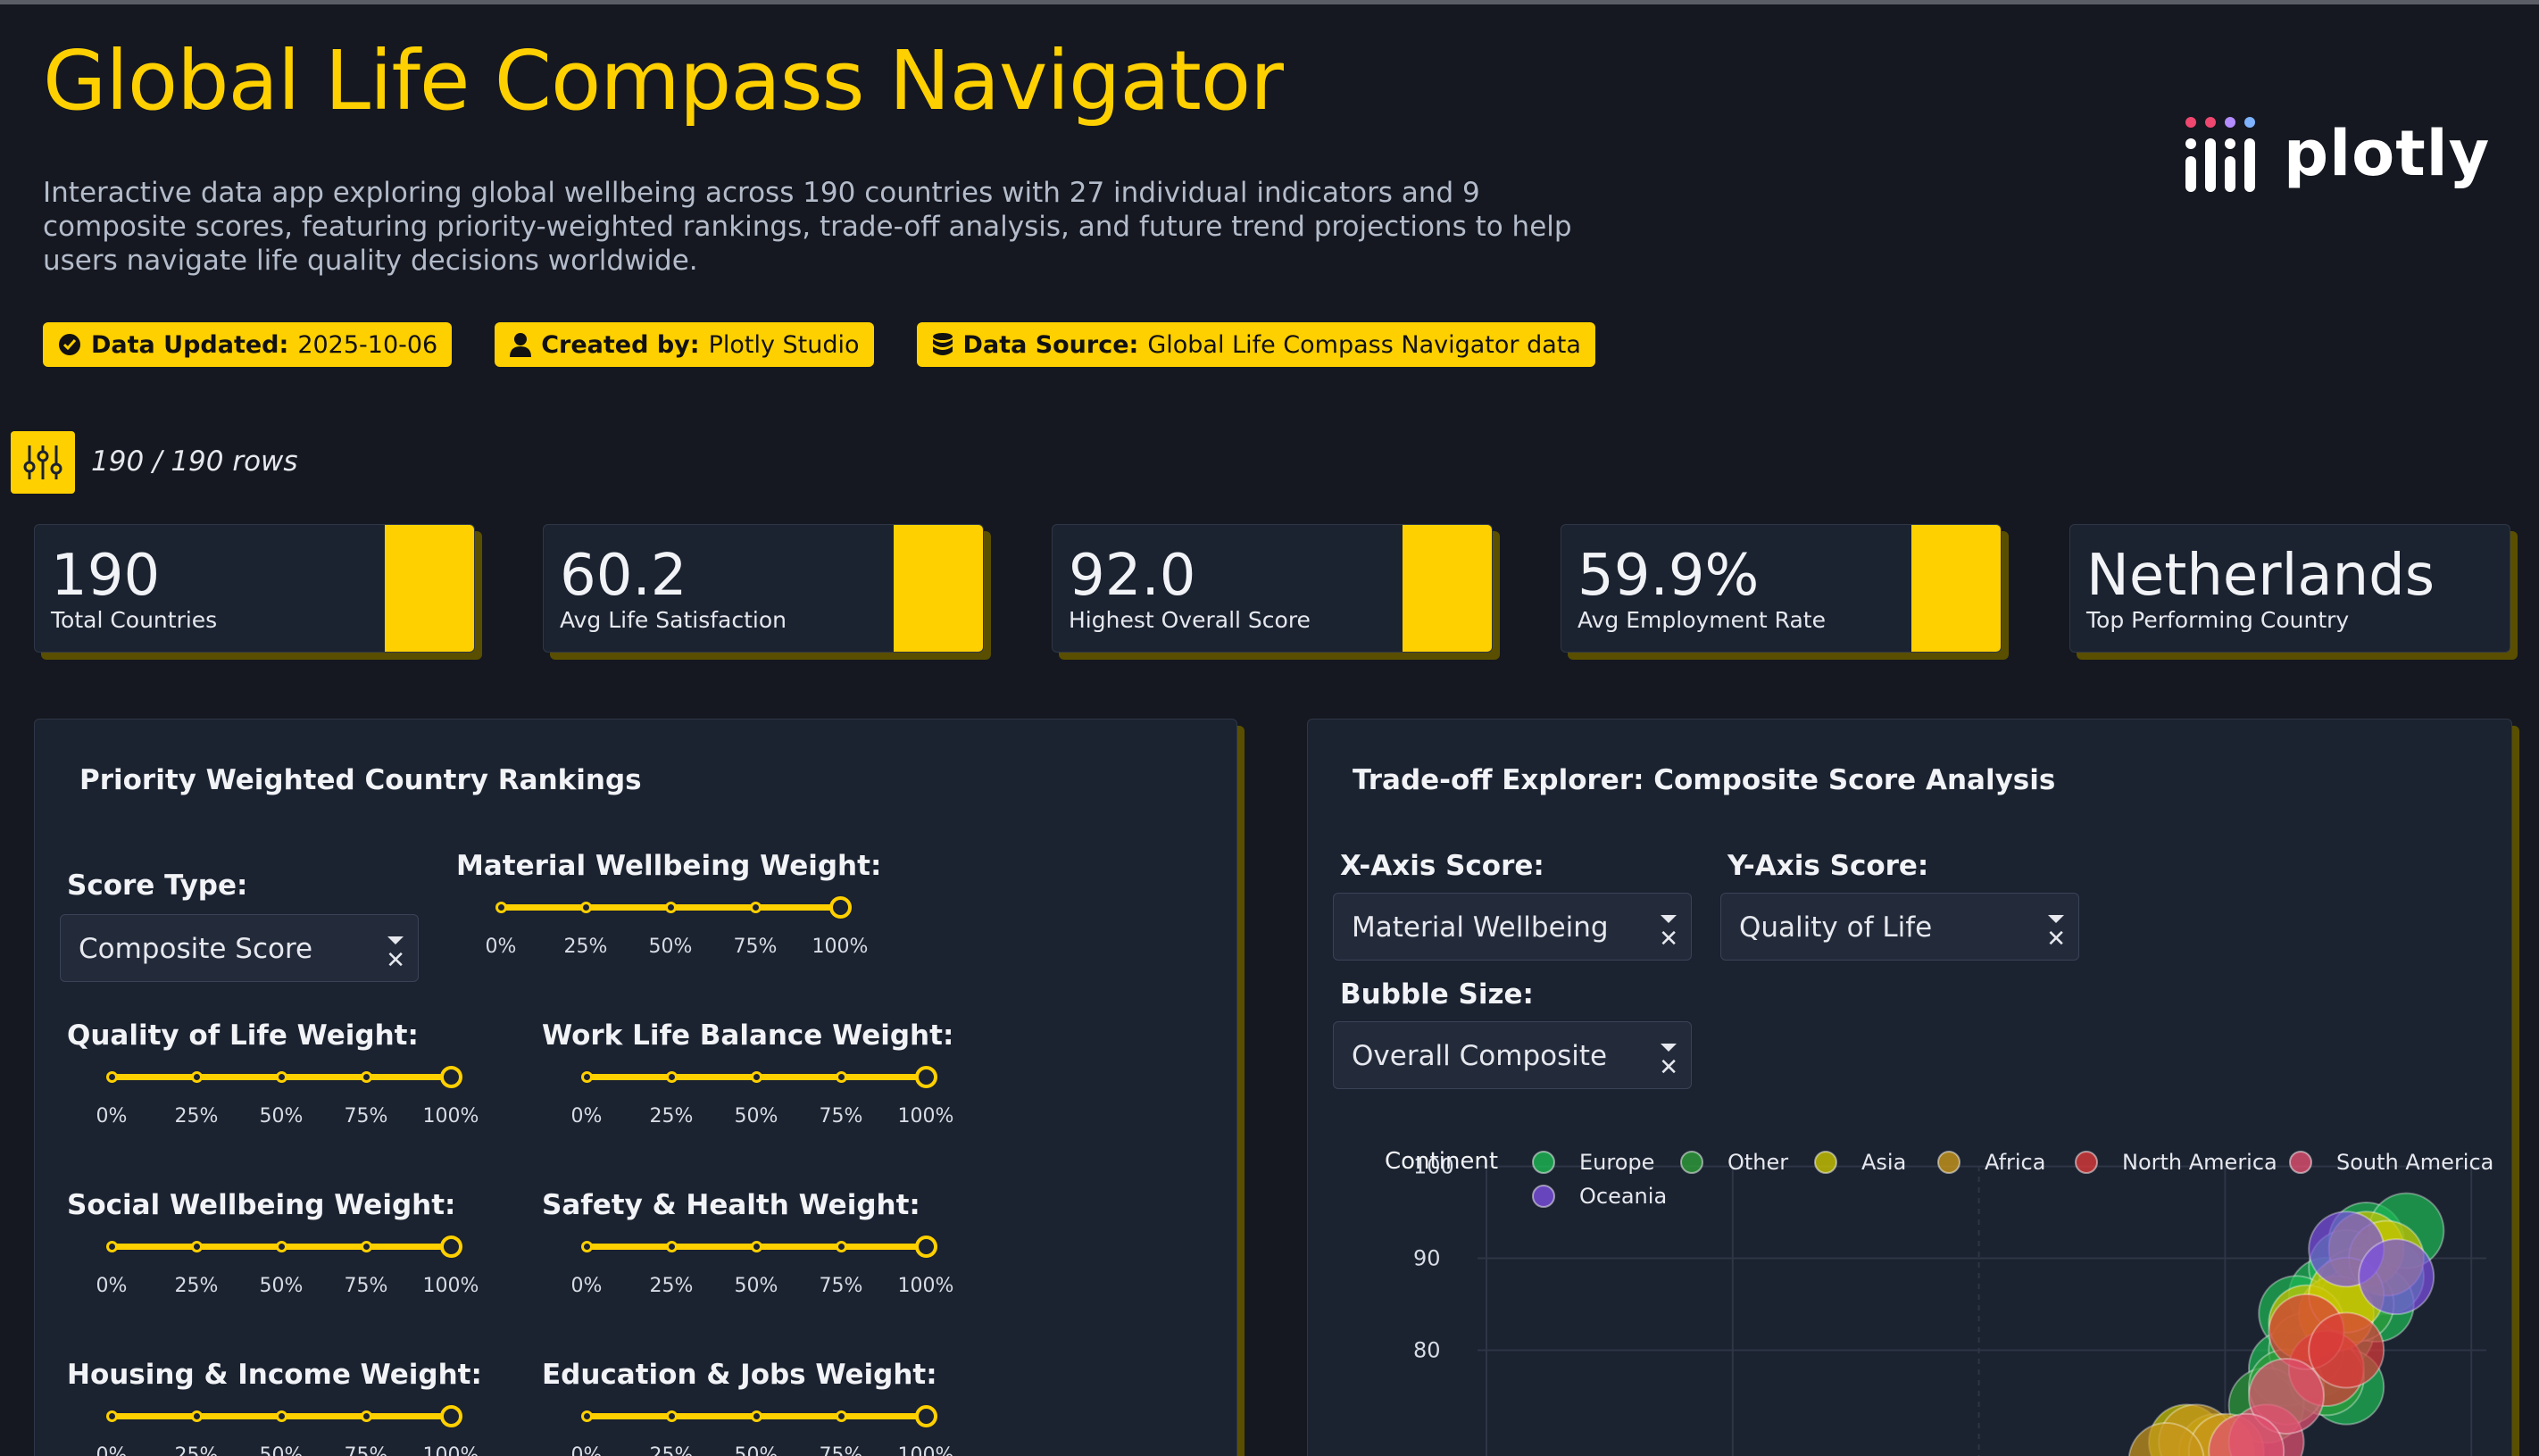  Describe the element at coordinates (766, 1091) in the screenshot. I see `work-life-balance-weight-slider: 0% 25% 50% 75% 100%` at that location.